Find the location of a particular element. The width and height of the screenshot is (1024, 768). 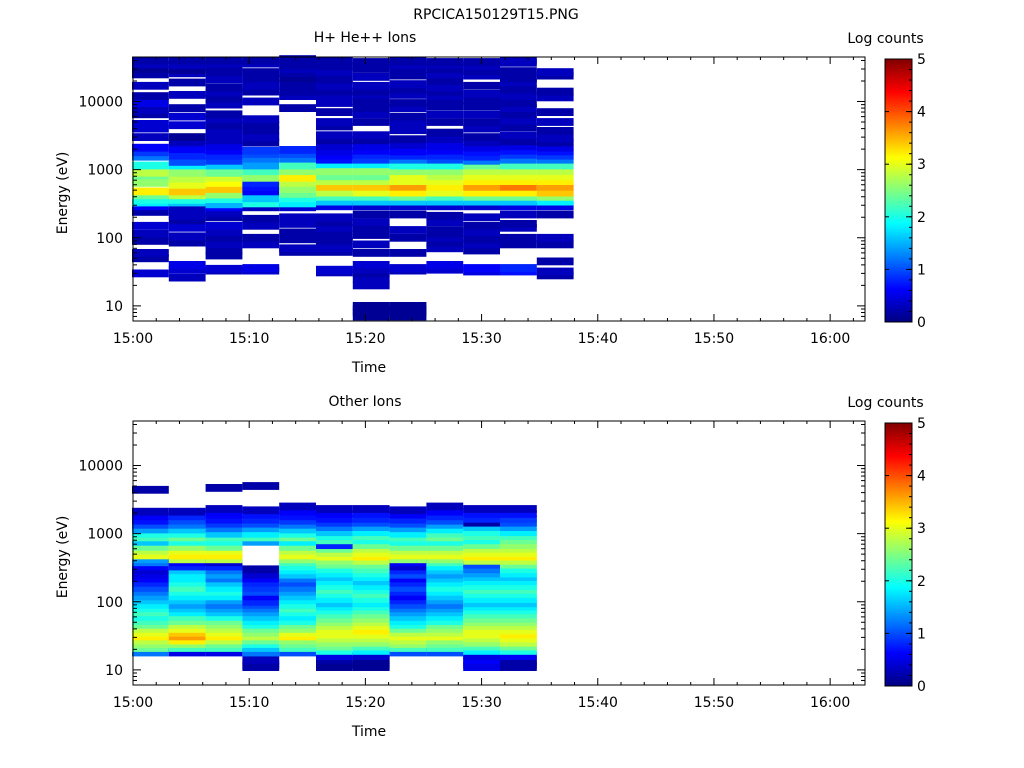

y-axis-label: Energy (eV) is located at coordinates (63, 557).